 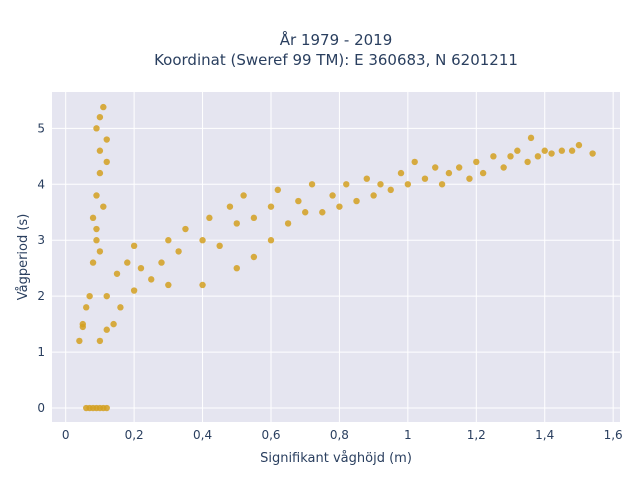 What do you see at coordinates (41, 408) in the screenshot?
I see `y-tick-label: 0` at bounding box center [41, 408].